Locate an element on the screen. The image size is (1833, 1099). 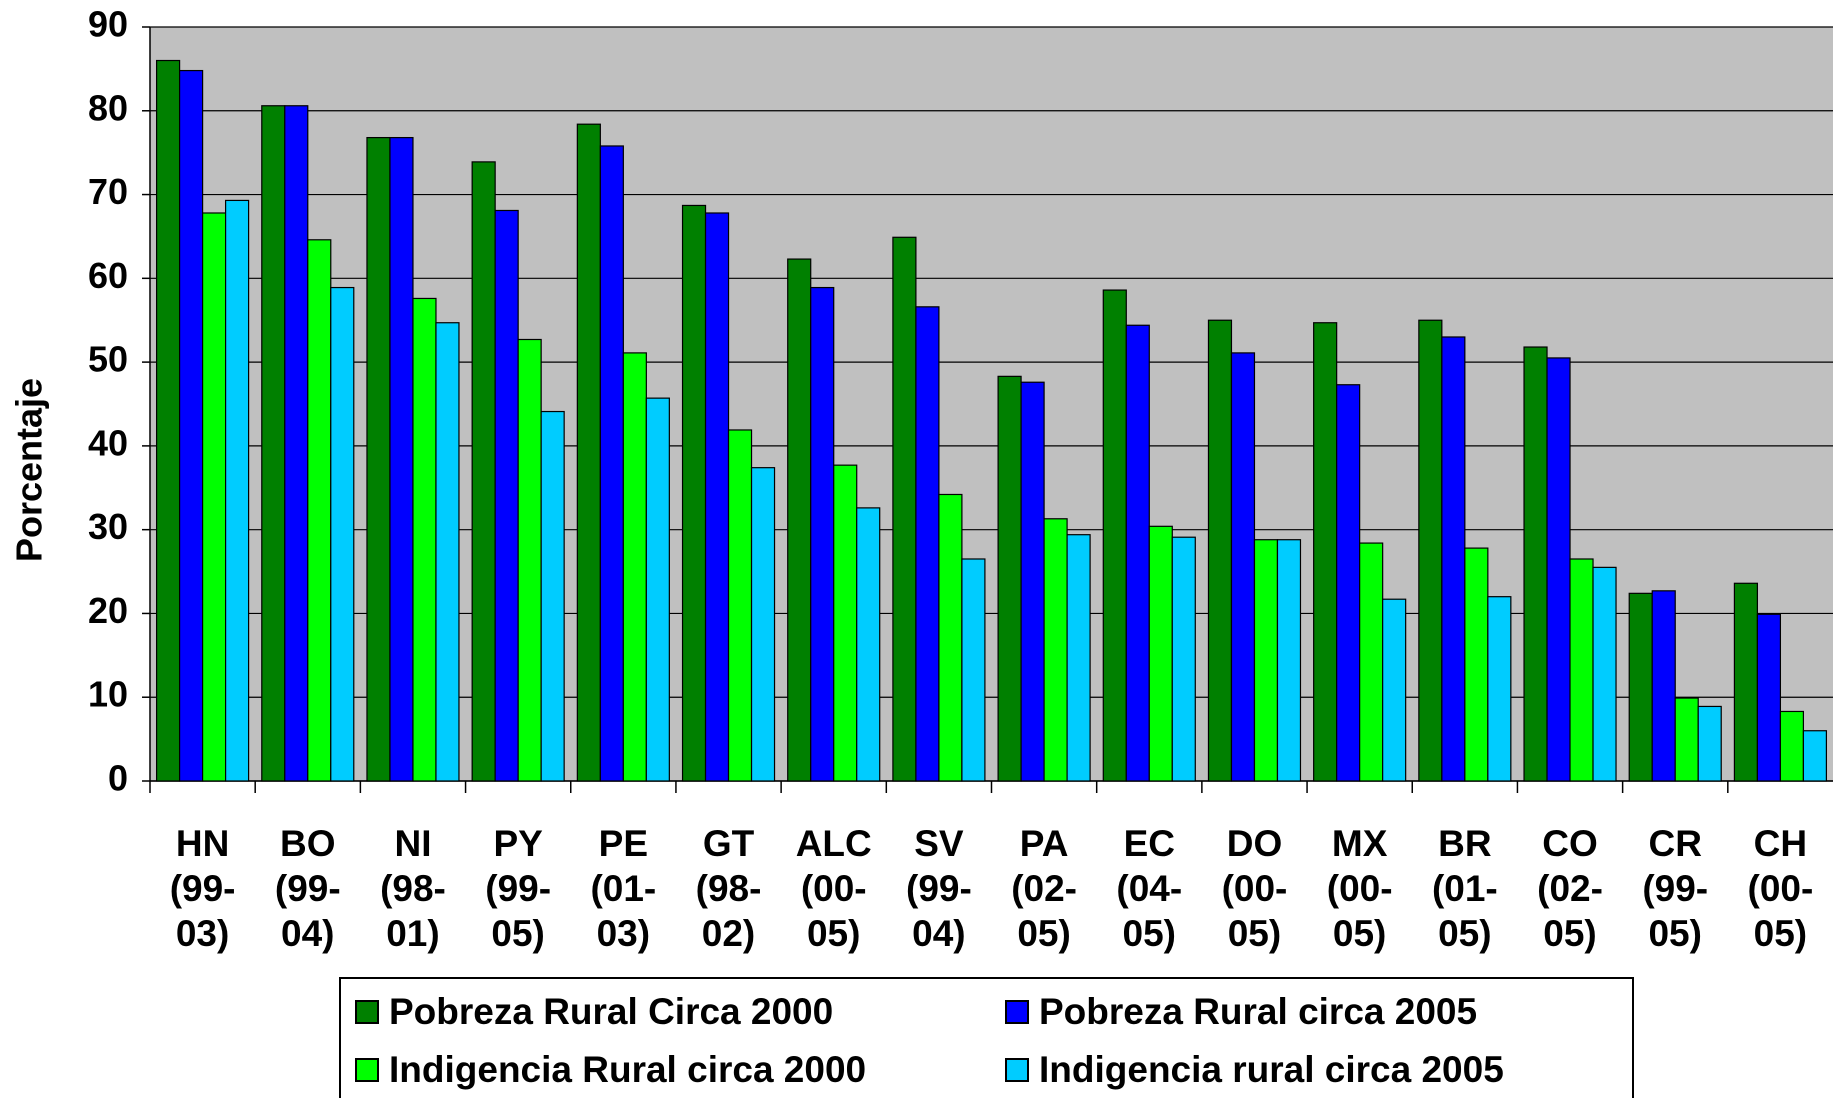
x-tick-label: DO (00-05) is located at coordinates (1254, 888).